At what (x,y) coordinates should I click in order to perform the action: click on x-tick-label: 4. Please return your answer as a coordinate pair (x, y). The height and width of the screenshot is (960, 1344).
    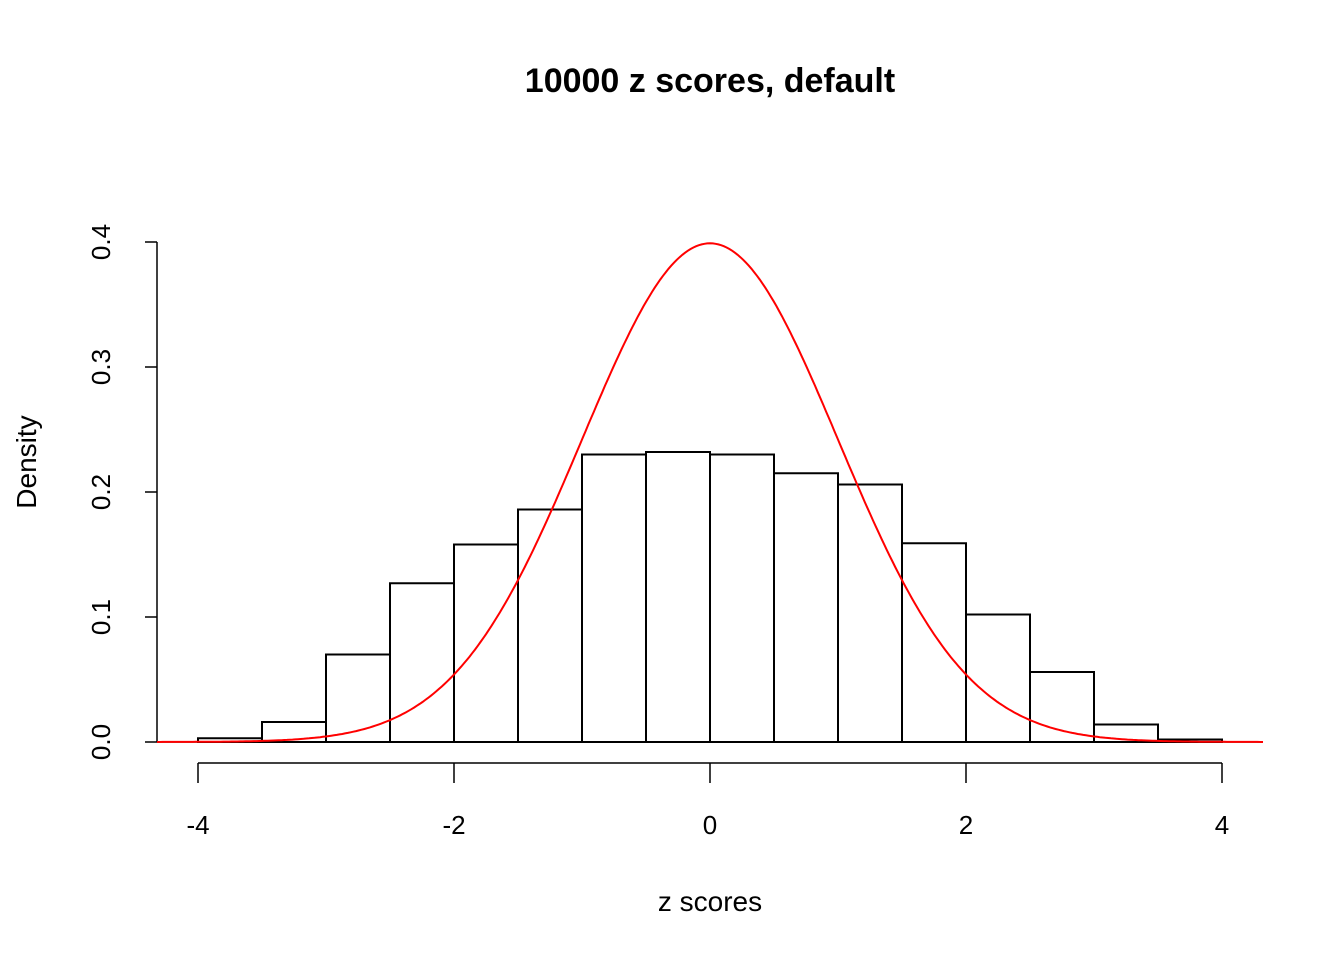
    Looking at the image, I should click on (1222, 825).